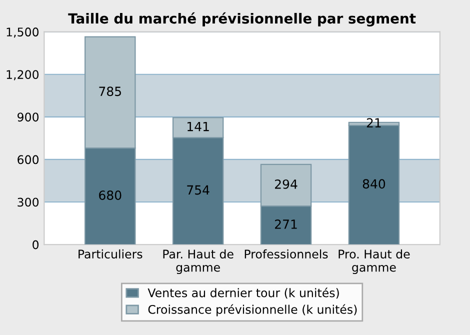 This screenshot has width=470, height=335. I want to click on legend-label: Ventes au dernier tour (k unités), so click(243, 293).